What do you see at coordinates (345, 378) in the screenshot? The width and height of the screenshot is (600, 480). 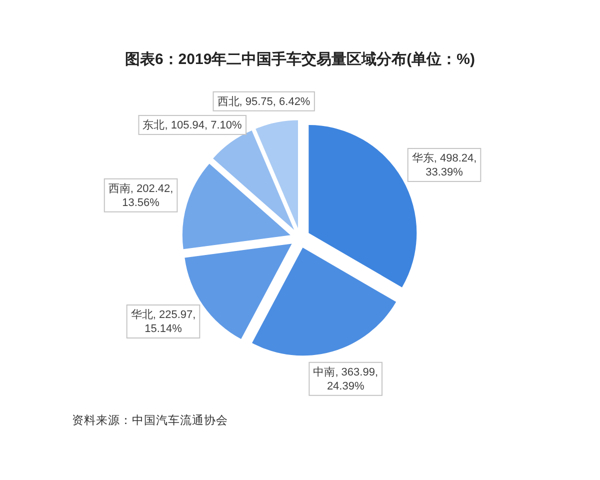 I see `slice-label: 中南, 363.99, 24.39%` at bounding box center [345, 378].